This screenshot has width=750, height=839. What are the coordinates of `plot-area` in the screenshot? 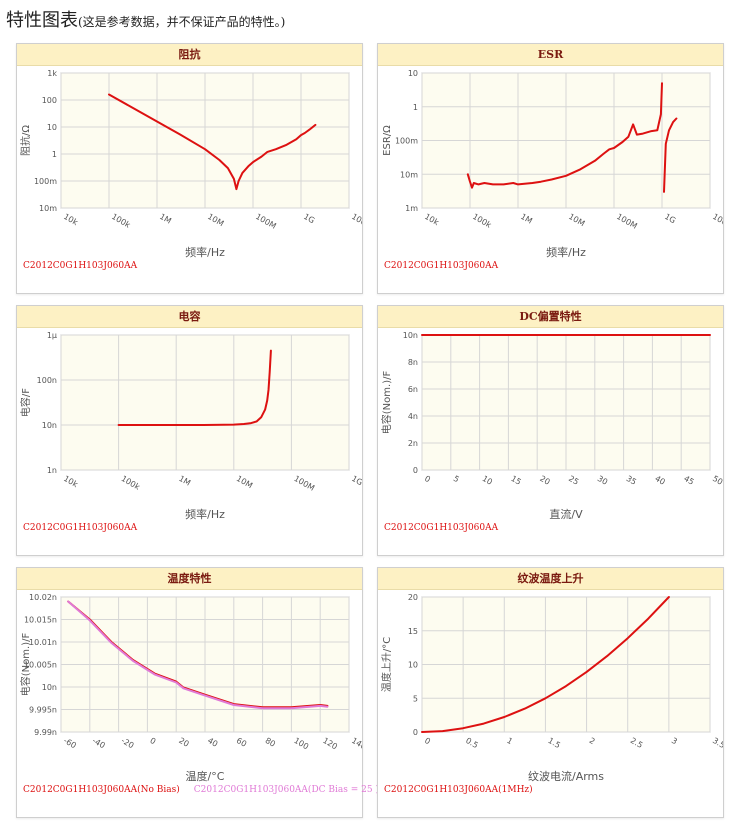 It's located at (205, 402).